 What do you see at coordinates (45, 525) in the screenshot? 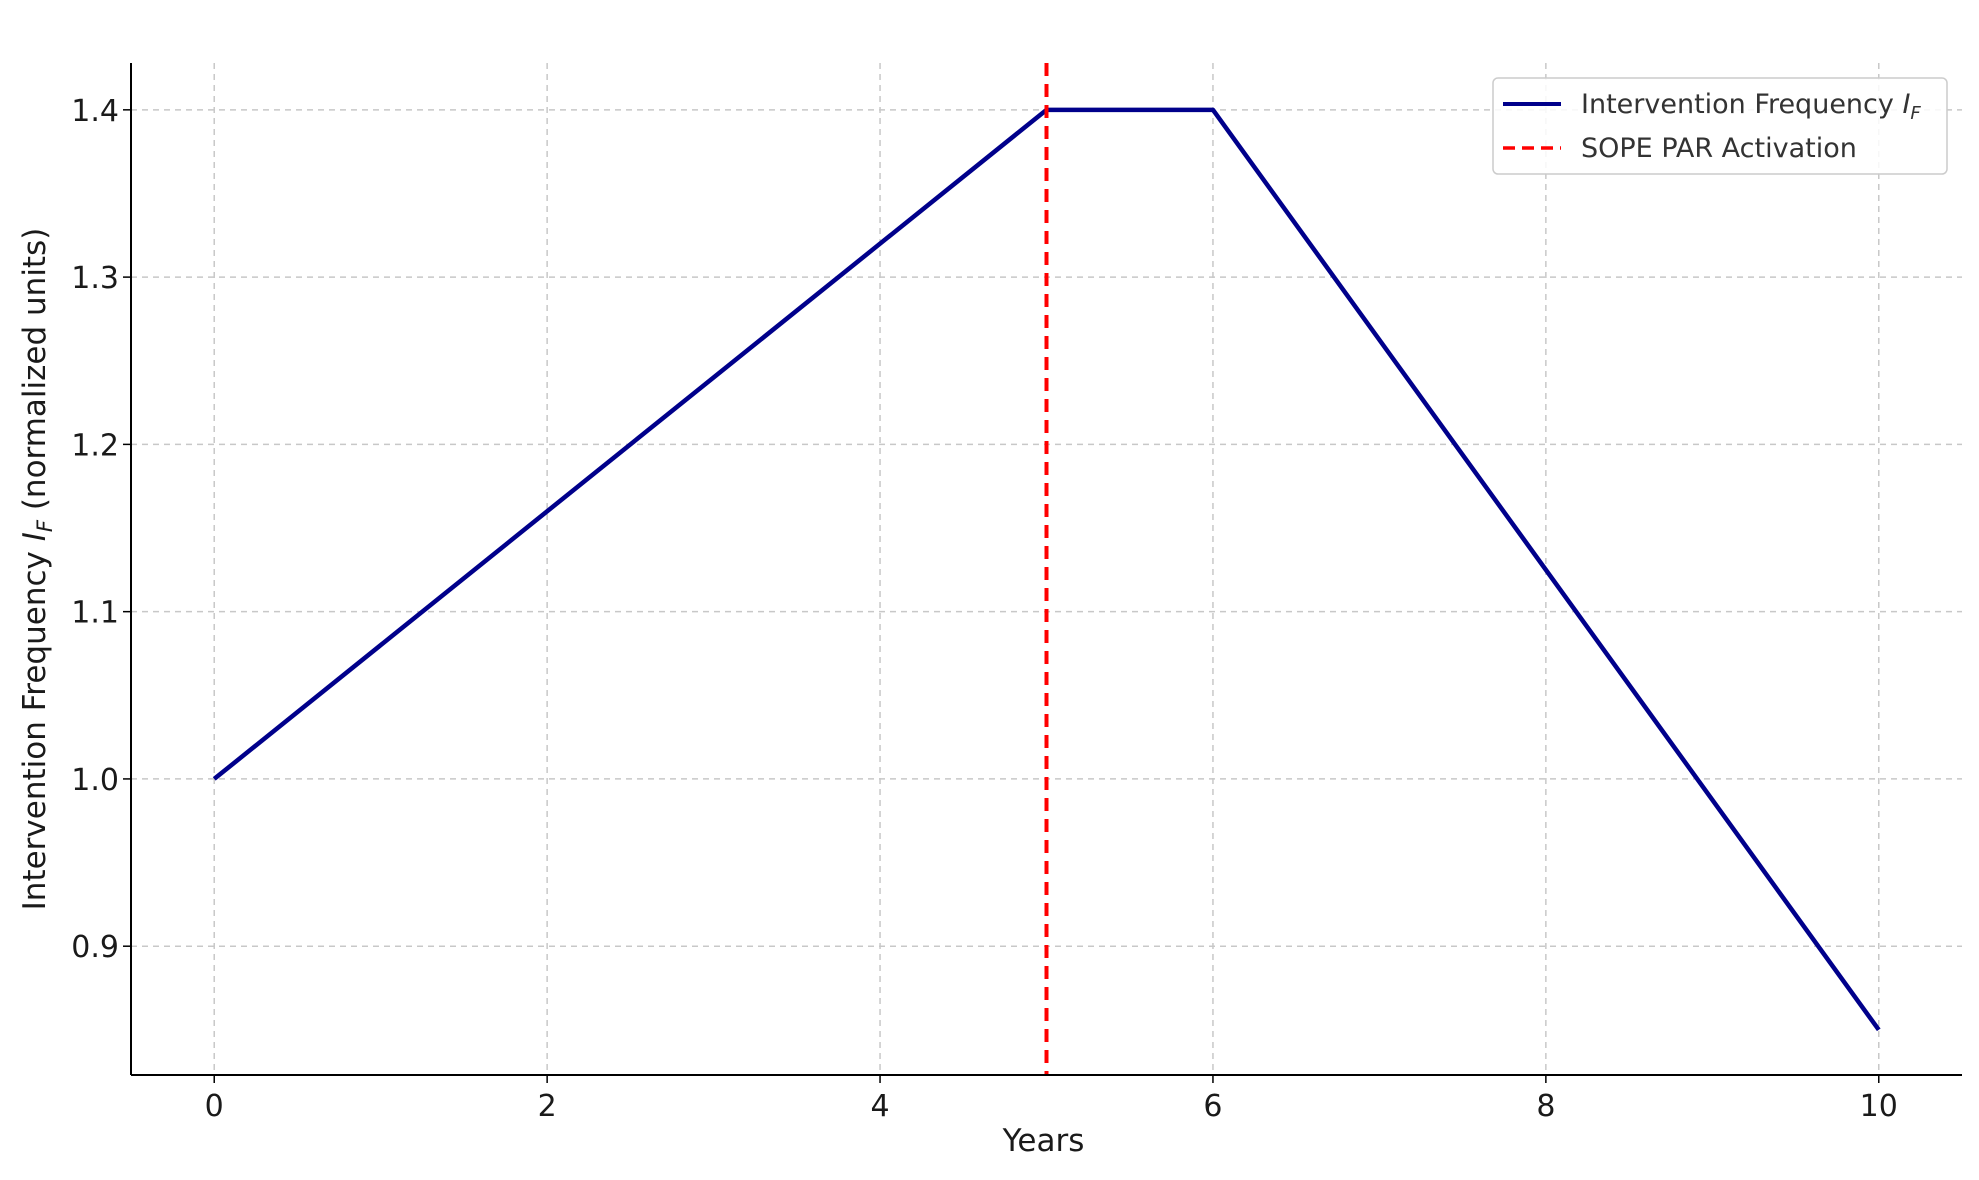
I see `y-axis-title-subscript: F` at bounding box center [45, 525].